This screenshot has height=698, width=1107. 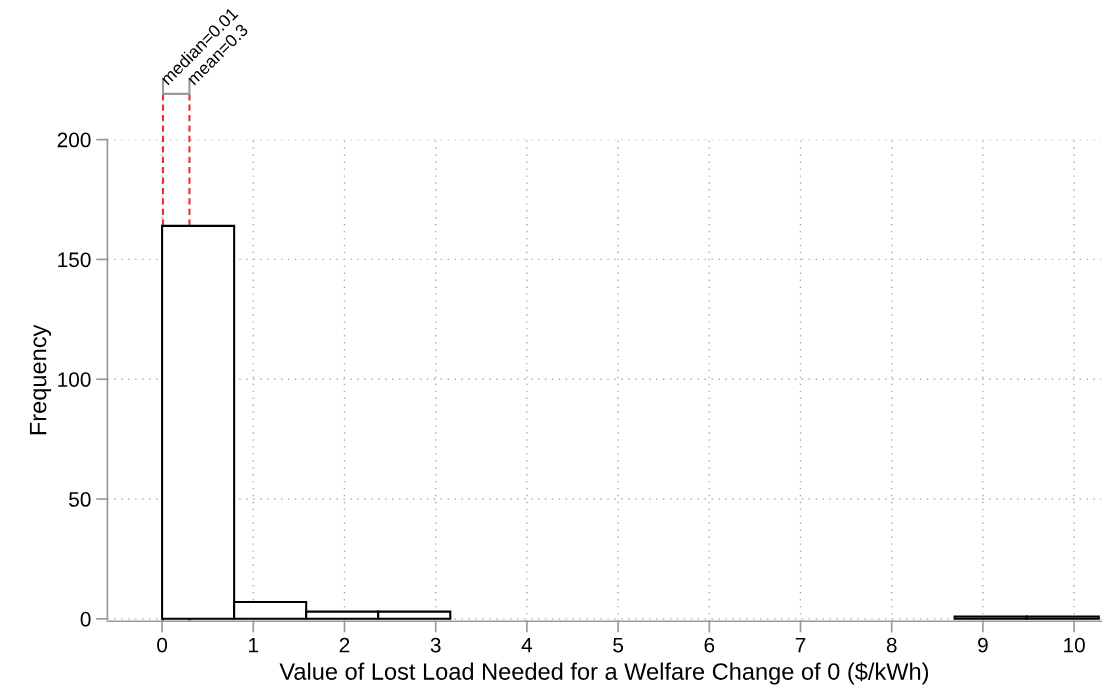 What do you see at coordinates (1074, 645) in the screenshot?
I see `x-tick-label: 10` at bounding box center [1074, 645].